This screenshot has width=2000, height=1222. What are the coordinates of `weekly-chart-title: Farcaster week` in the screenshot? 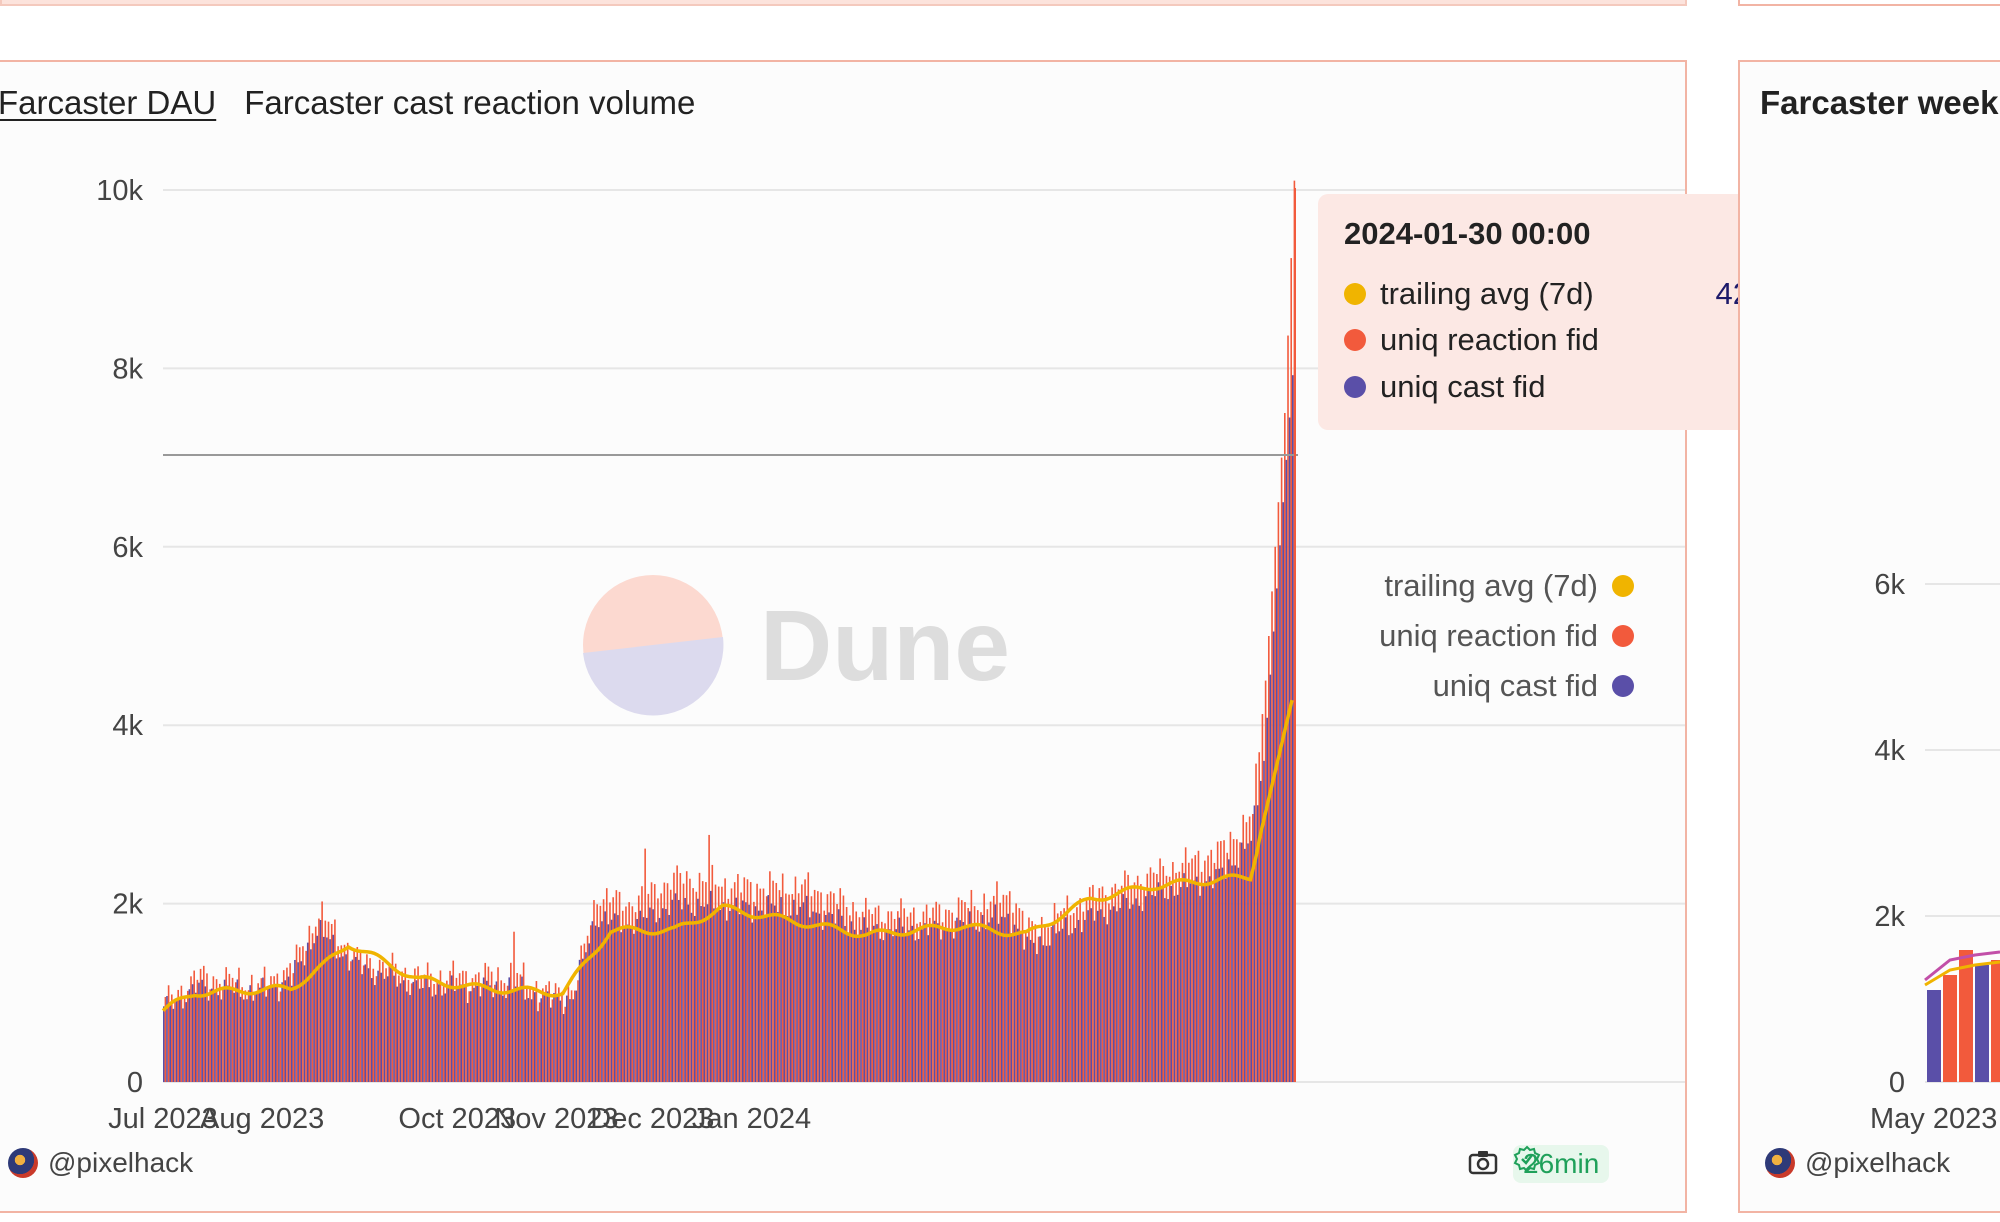 It's located at (1879, 102).